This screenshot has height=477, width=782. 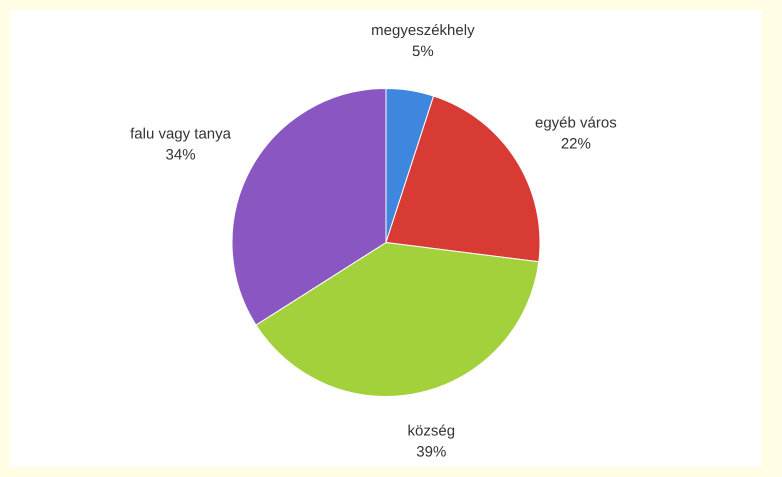 I want to click on slice-label: falu vagy tanya, so click(x=181, y=133).